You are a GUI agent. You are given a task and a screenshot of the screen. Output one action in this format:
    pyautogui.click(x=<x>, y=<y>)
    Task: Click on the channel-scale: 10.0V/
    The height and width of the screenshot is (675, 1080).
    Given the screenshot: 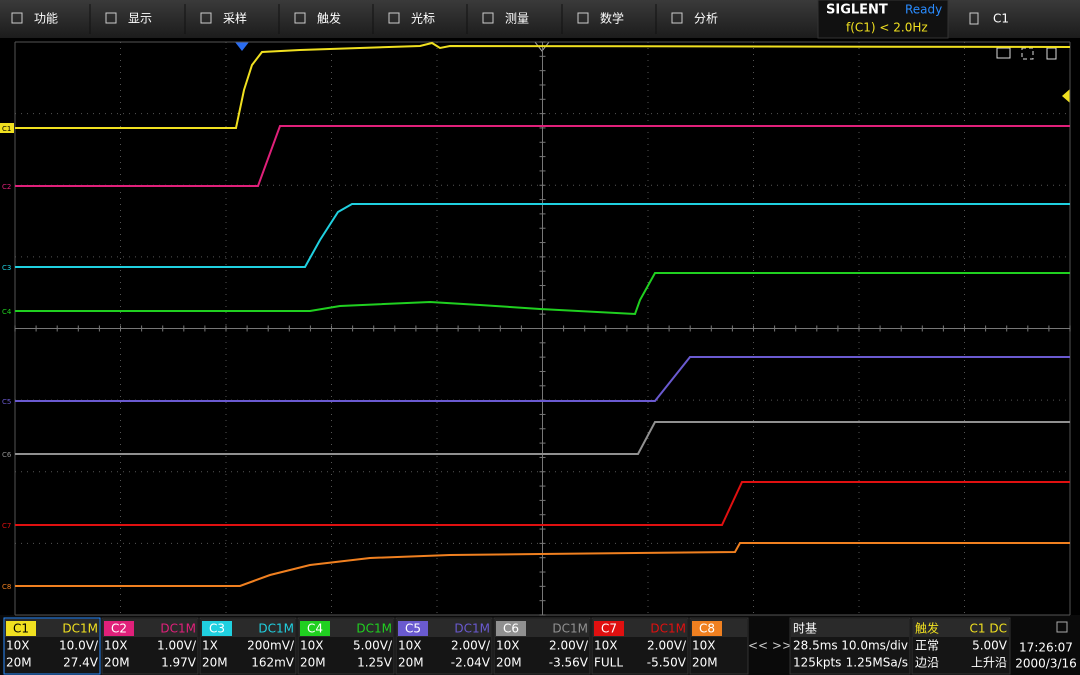 What is the action you would take?
    pyautogui.click(x=79, y=646)
    